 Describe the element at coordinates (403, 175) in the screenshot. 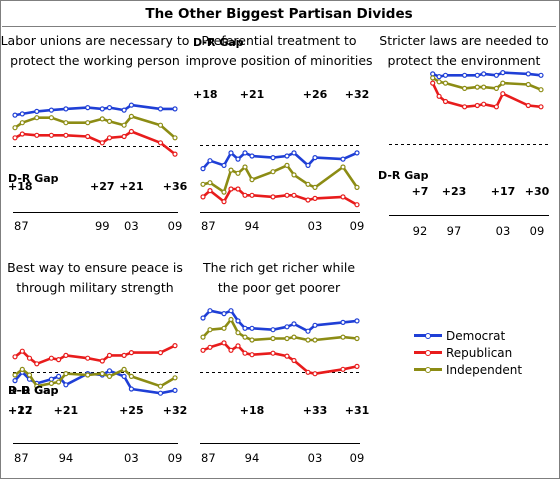

I see `panel-3-gap-label: D-R Gap` at that location.